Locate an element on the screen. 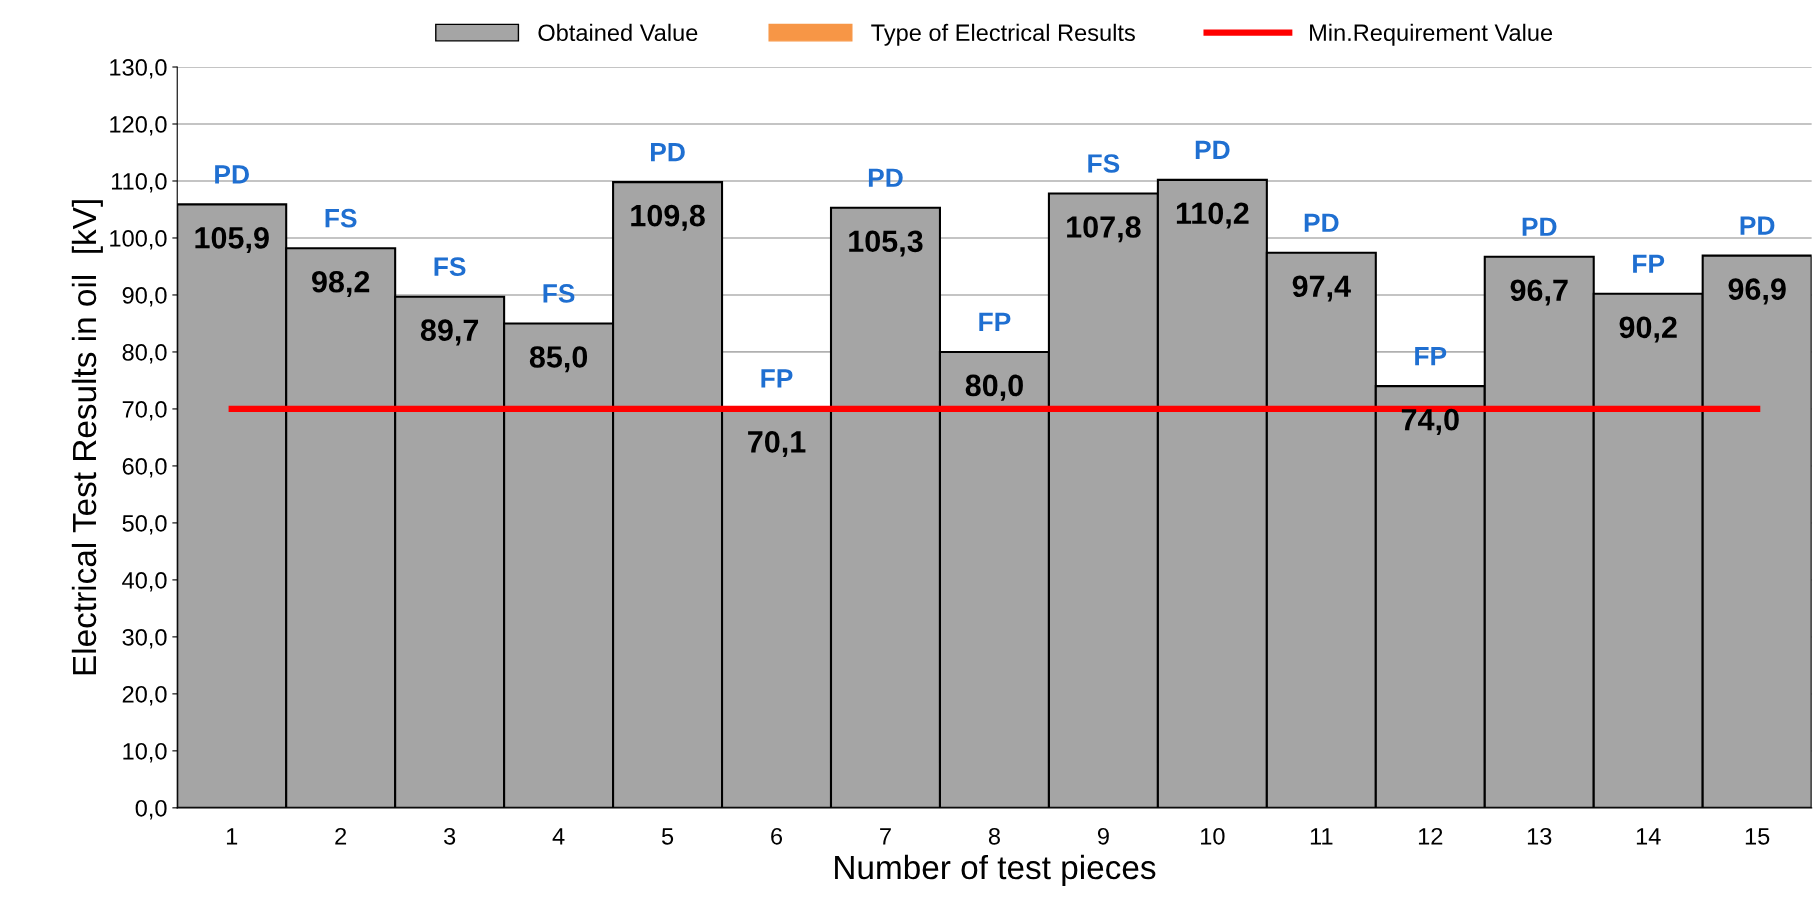 Image resolution: width=1816 pixels, height=918 pixels. y-tick-label: 0,0 is located at coordinates (151, 809).